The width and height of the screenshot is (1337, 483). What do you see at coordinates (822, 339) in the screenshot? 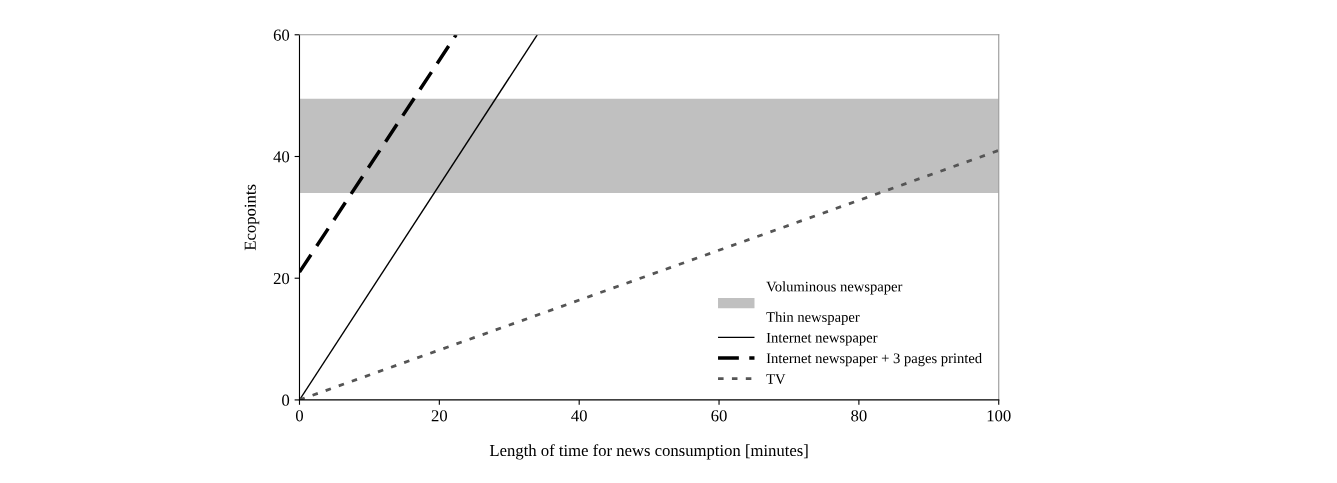
I see `legend-label: Internet newspaper` at bounding box center [822, 339].